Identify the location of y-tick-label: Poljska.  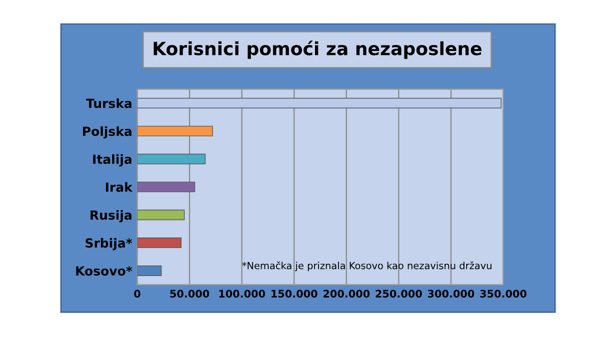
(107, 132).